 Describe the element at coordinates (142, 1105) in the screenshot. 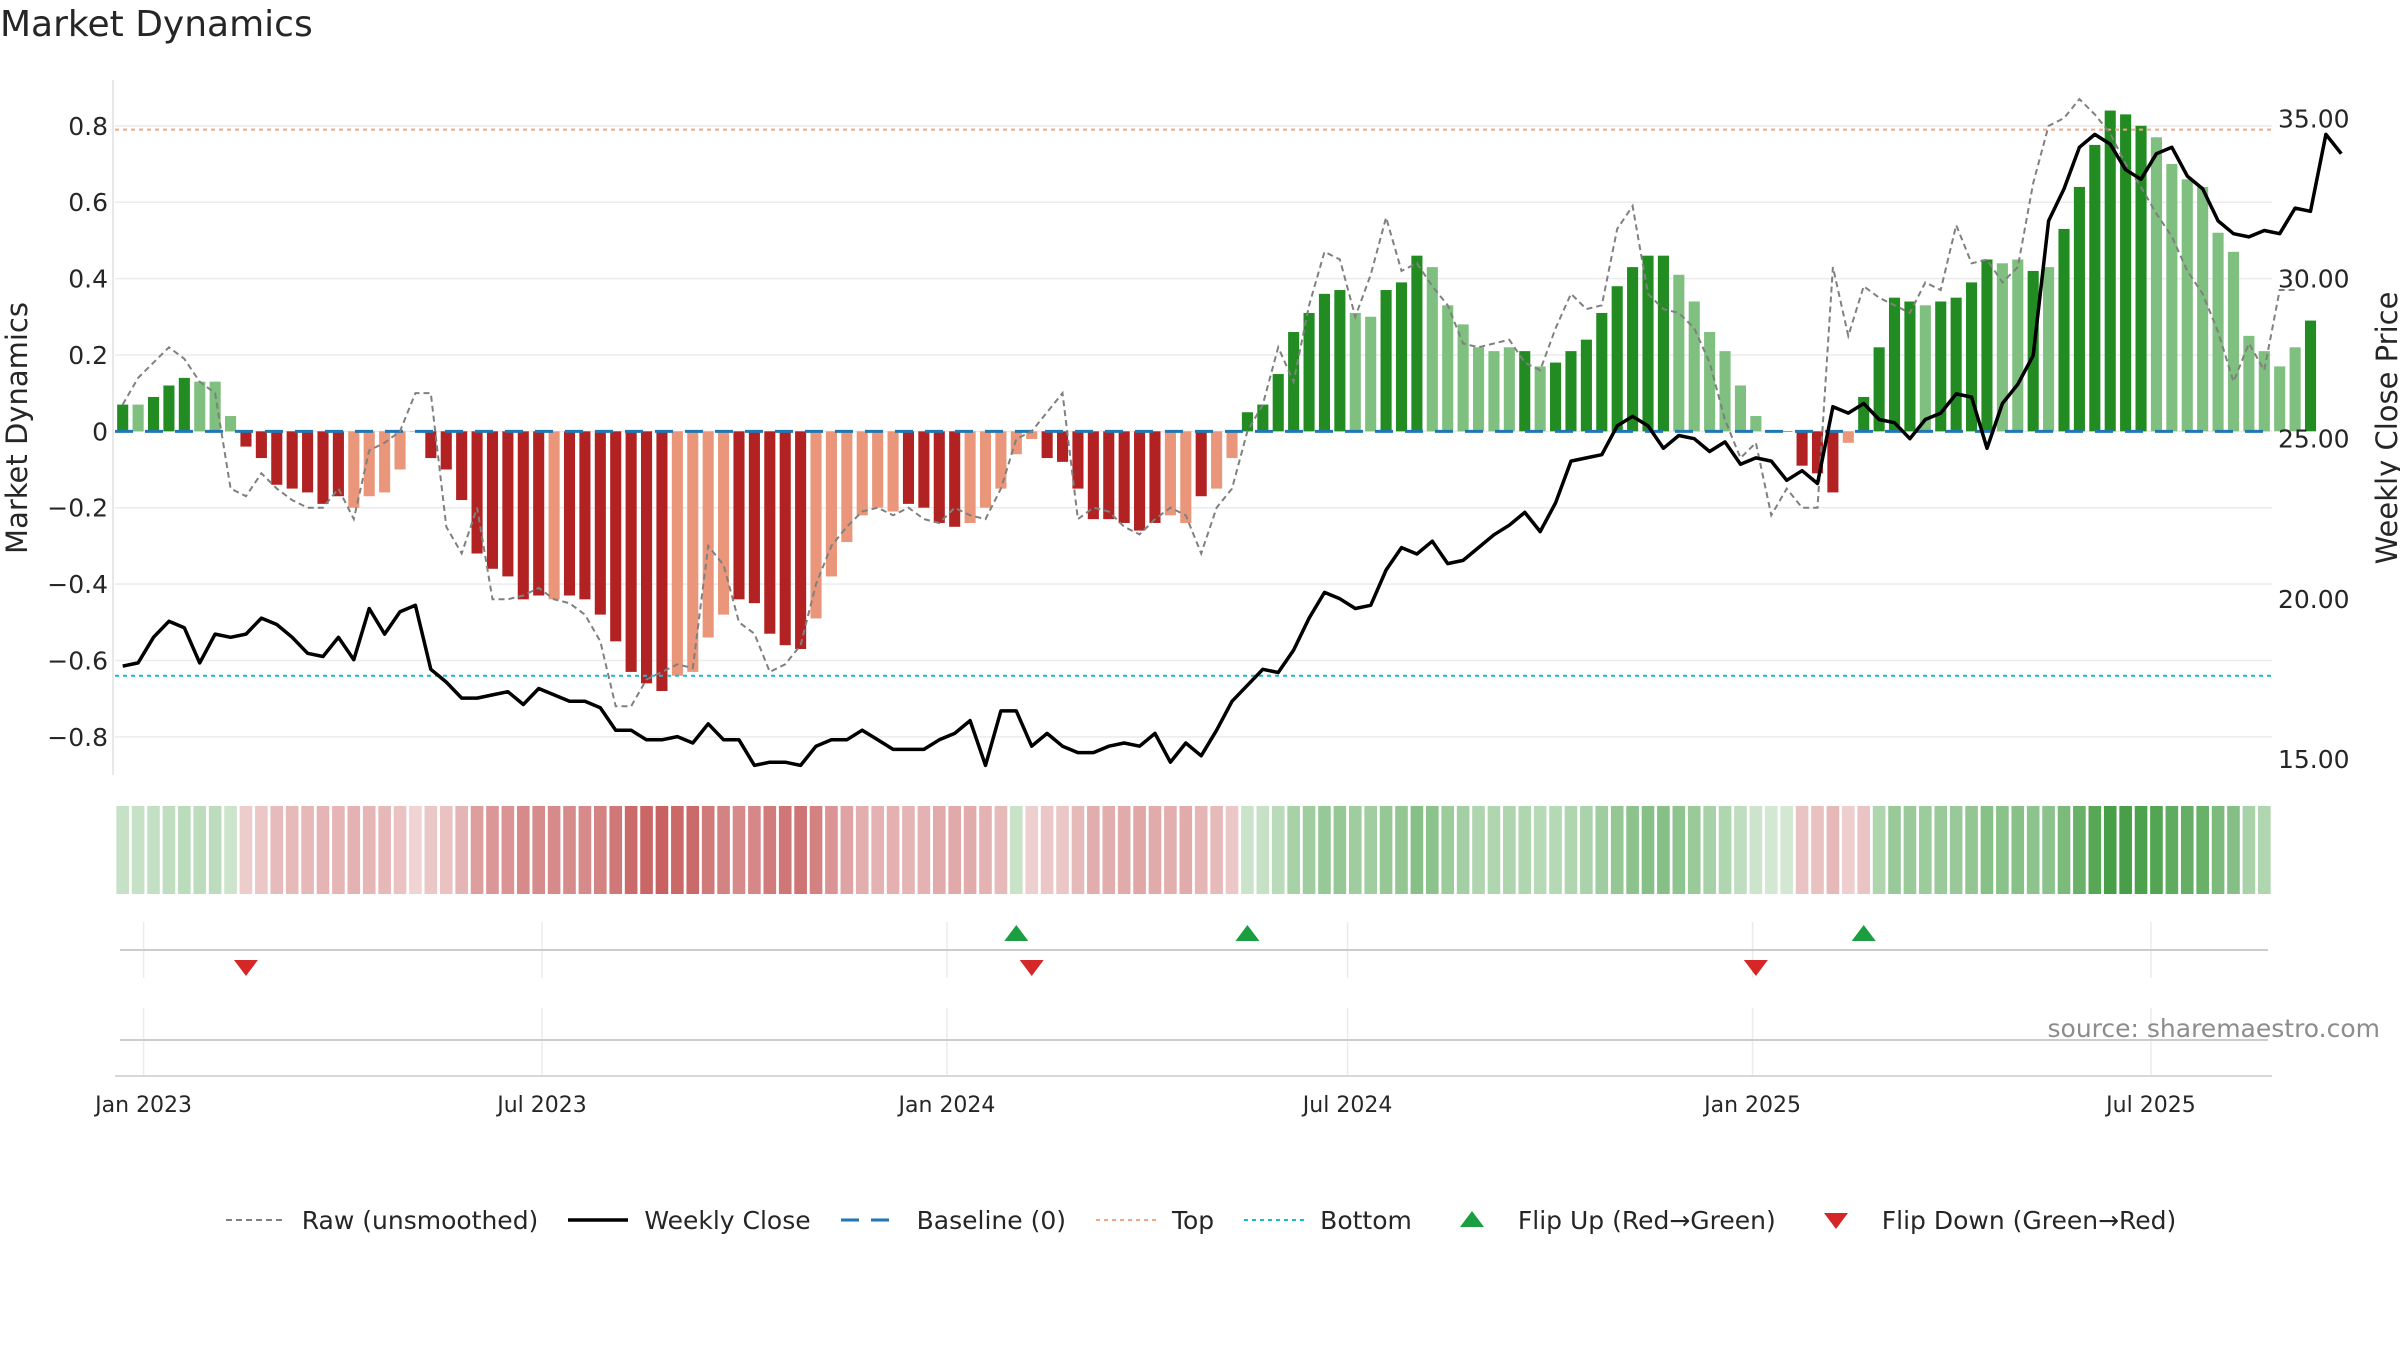

I see `x-tick-label: Jan 2023` at that location.